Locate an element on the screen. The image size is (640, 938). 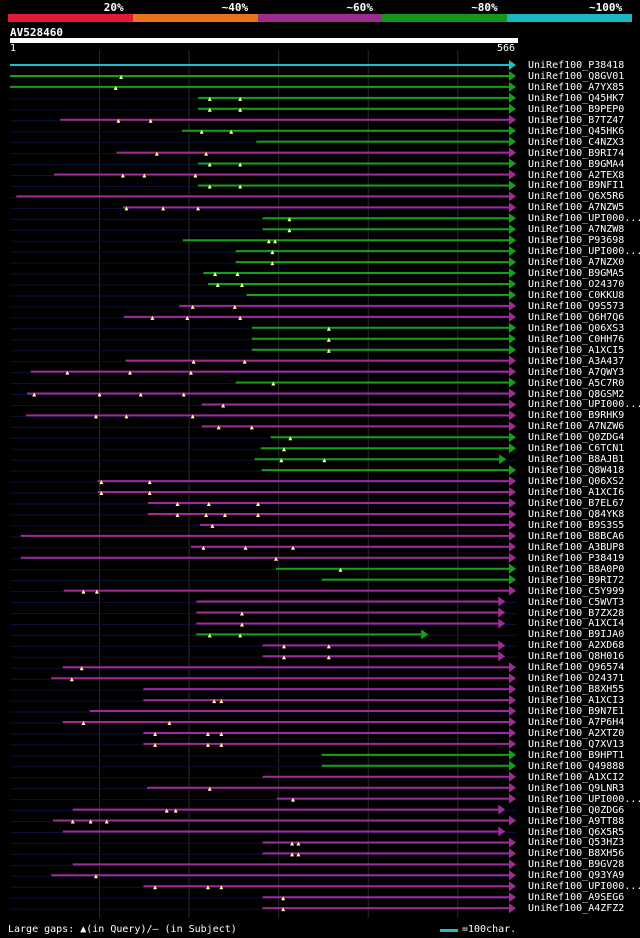
hit-label: UniRef100_Q9LNR3 is located at coordinates (576, 788).